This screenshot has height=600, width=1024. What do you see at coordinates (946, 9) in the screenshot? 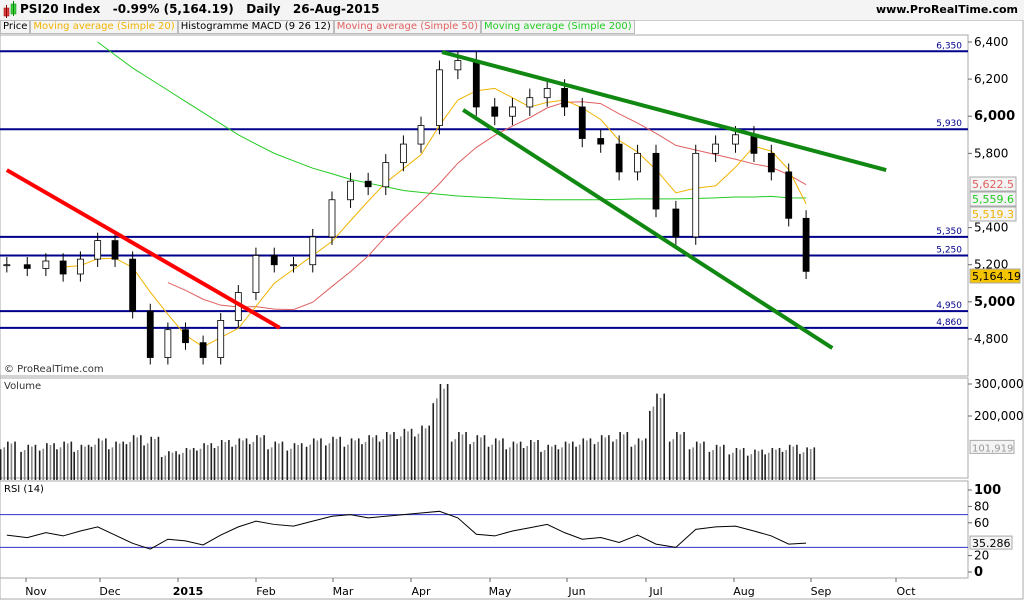
I see `site-link: www.ProRealTime.com` at bounding box center [946, 9].